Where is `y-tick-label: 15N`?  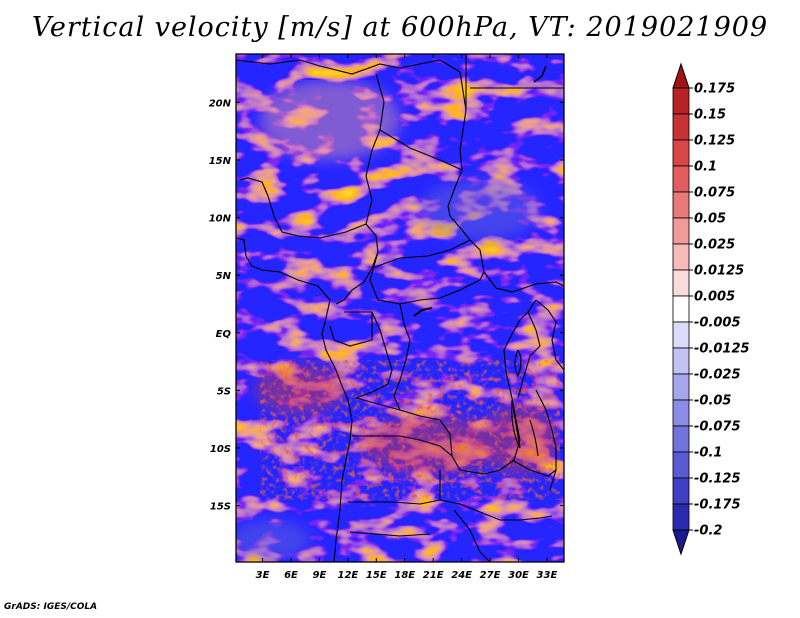 y-tick-label: 15N is located at coordinates (220, 161).